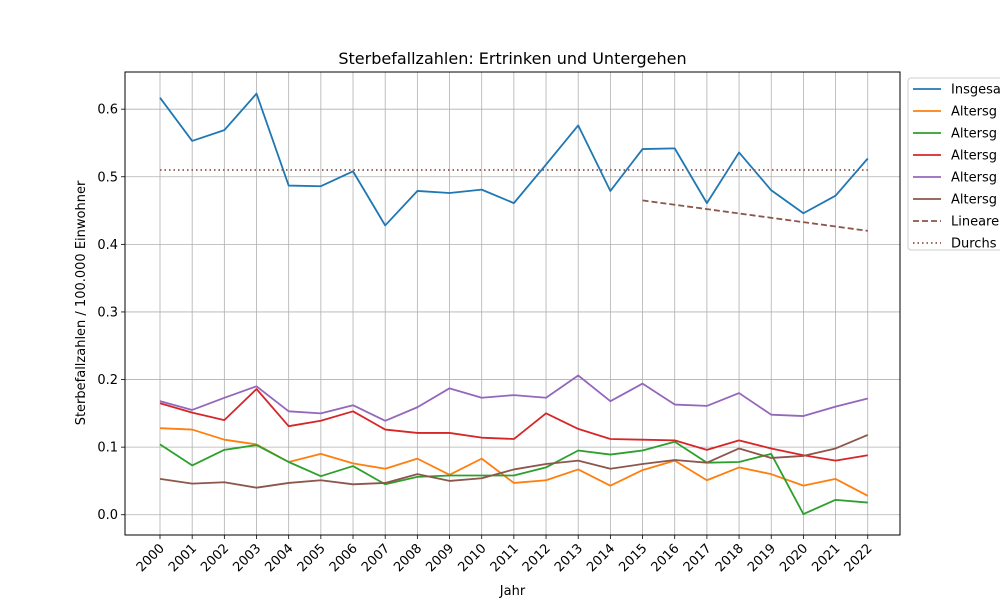 This screenshot has height=600, width=1000. What do you see at coordinates (408, 558) in the screenshot?
I see `x-tick-label: 2008` at bounding box center [408, 558].